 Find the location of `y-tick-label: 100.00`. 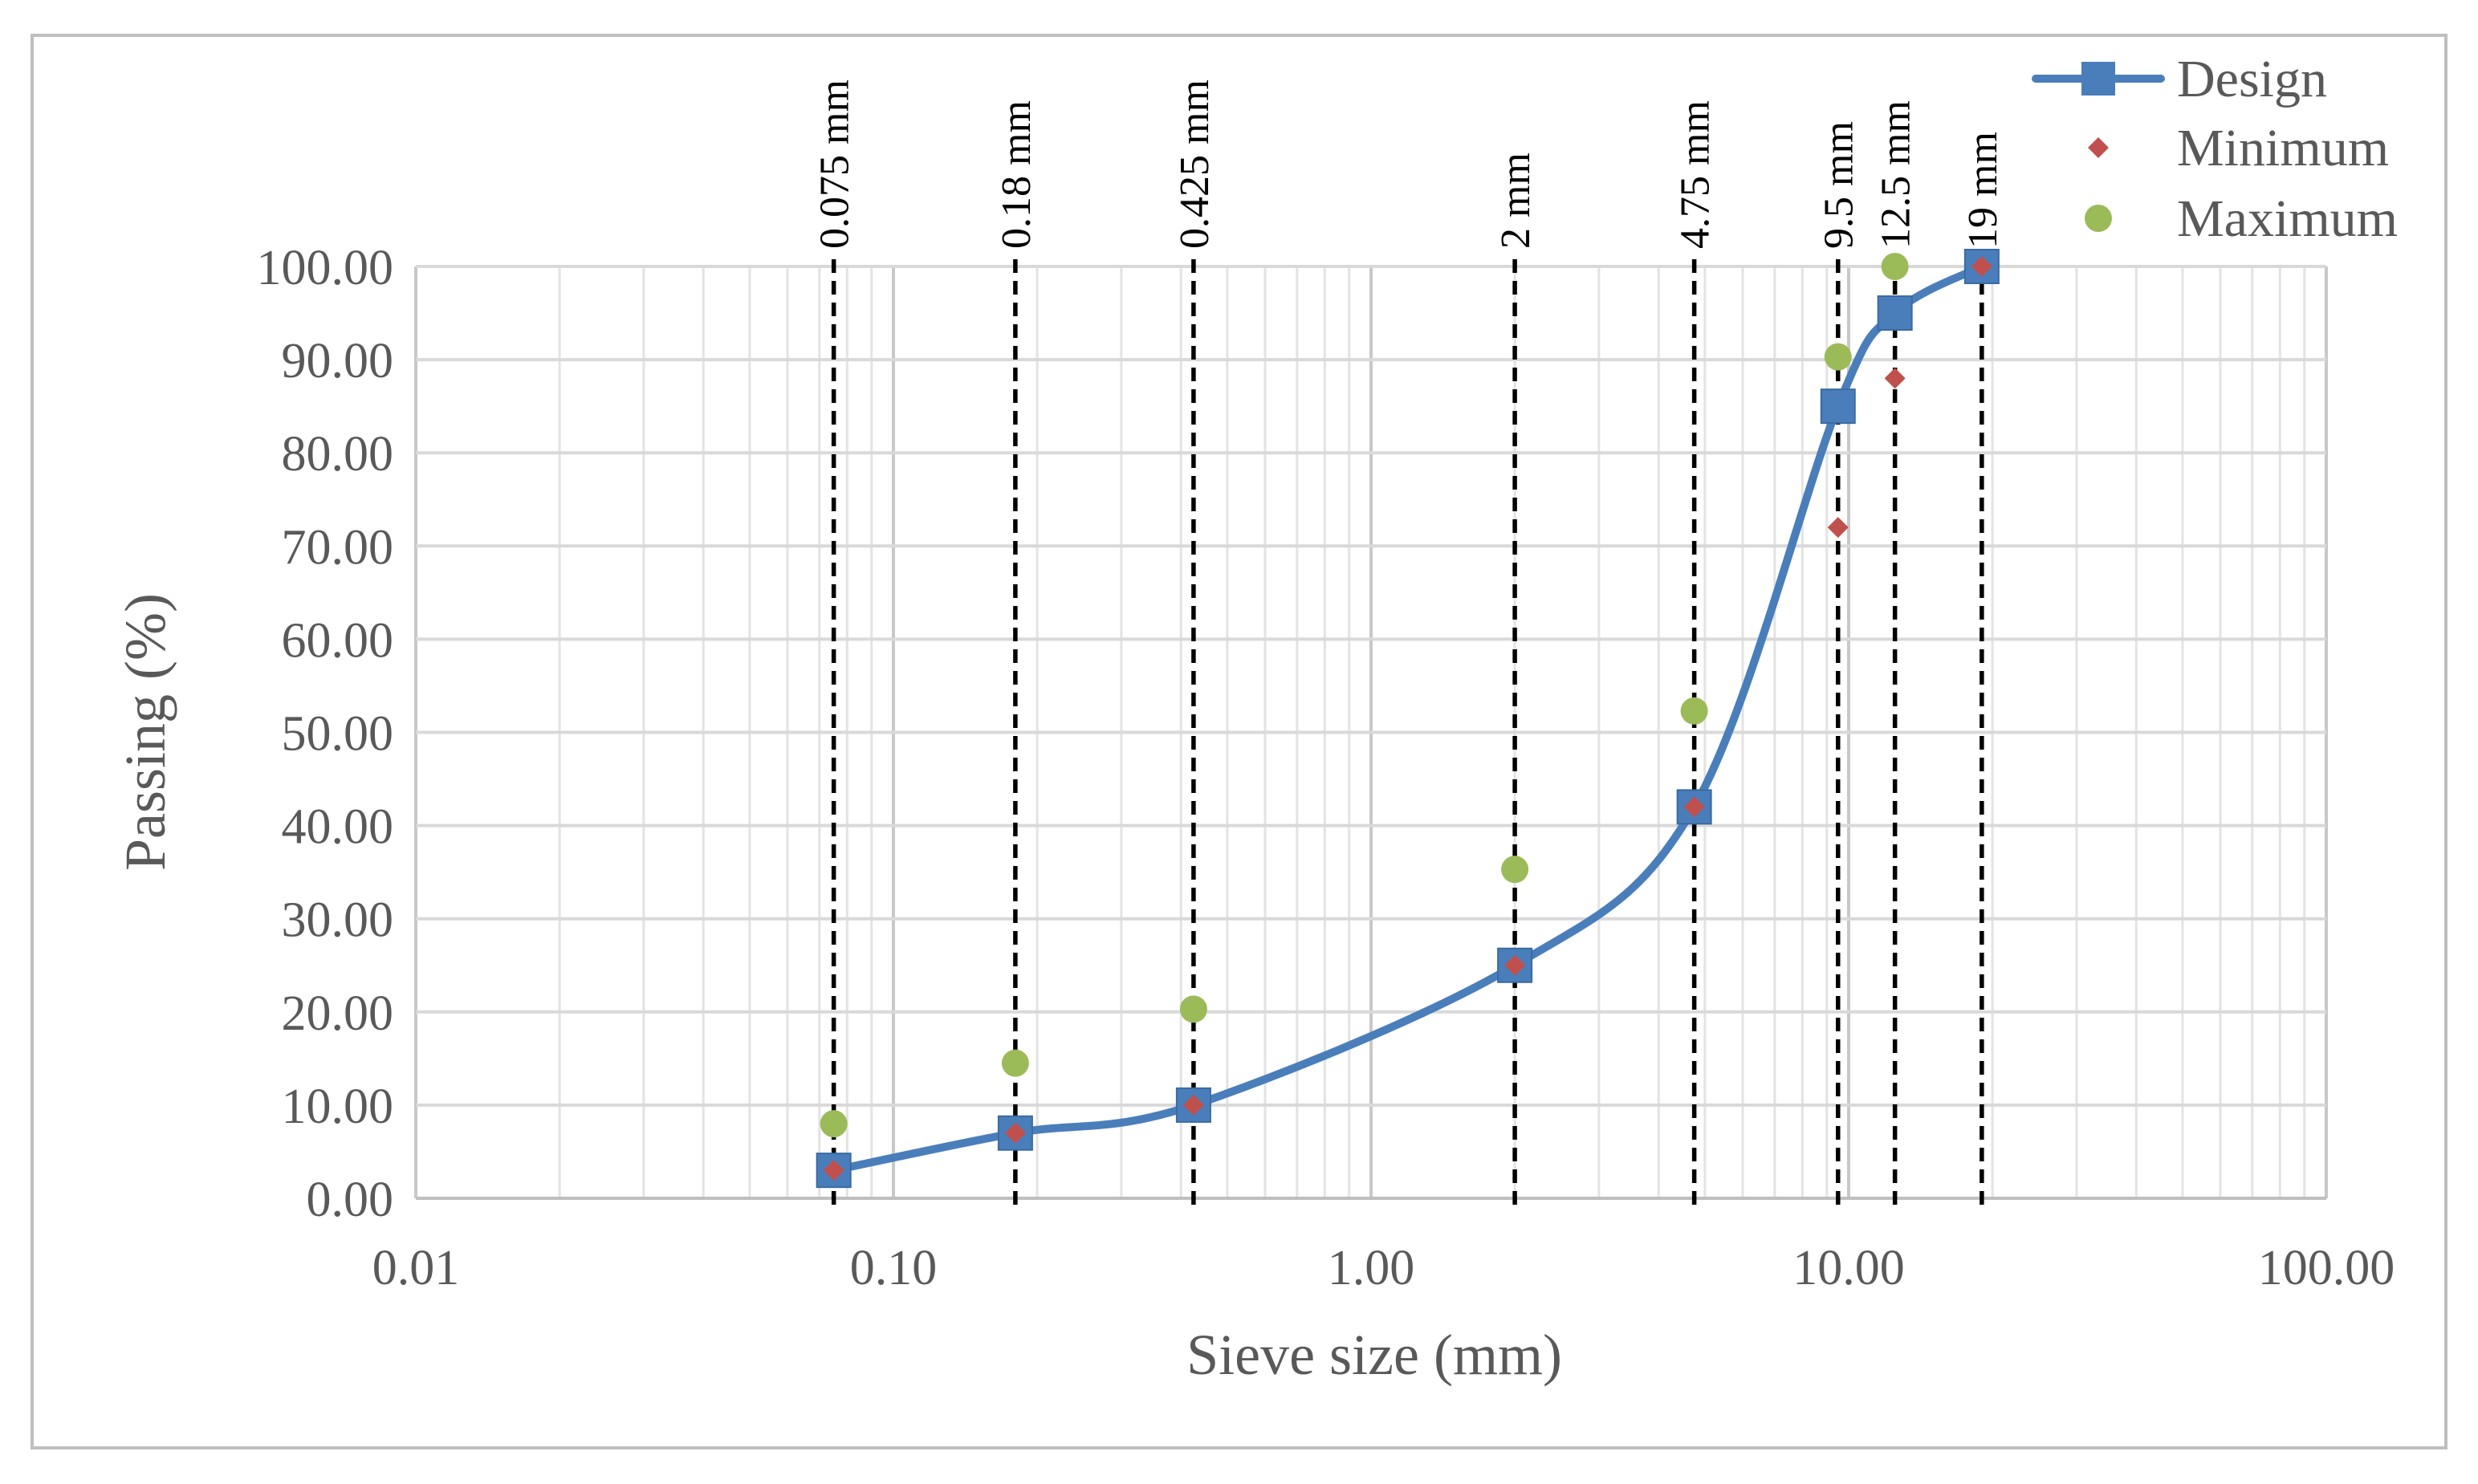

y-tick-label: 100.00 is located at coordinates (325, 268).